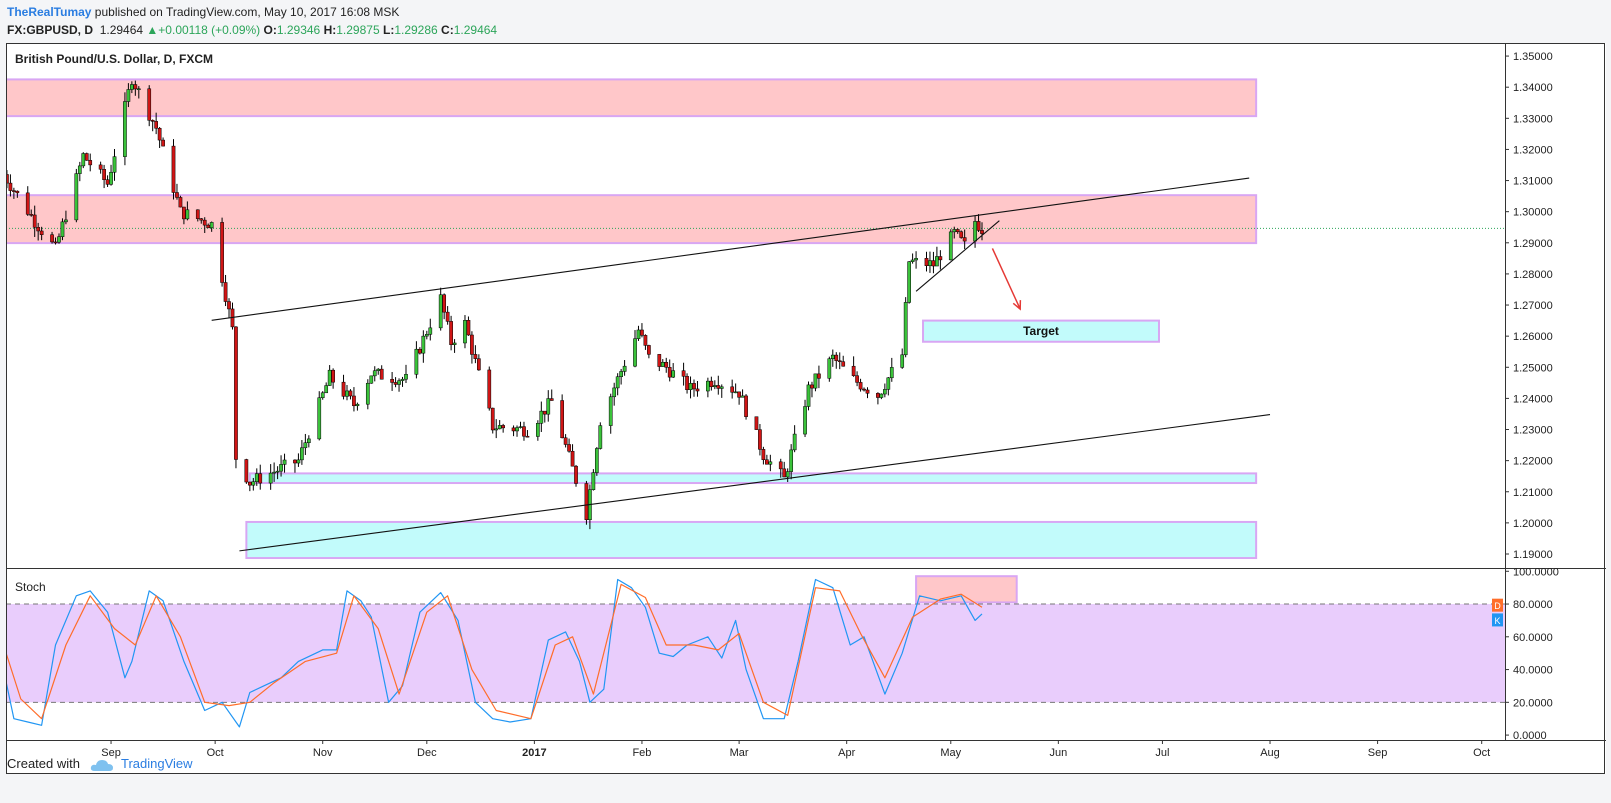  What do you see at coordinates (323, 753) in the screenshot?
I see `time-tick-label: Nov` at bounding box center [323, 753].